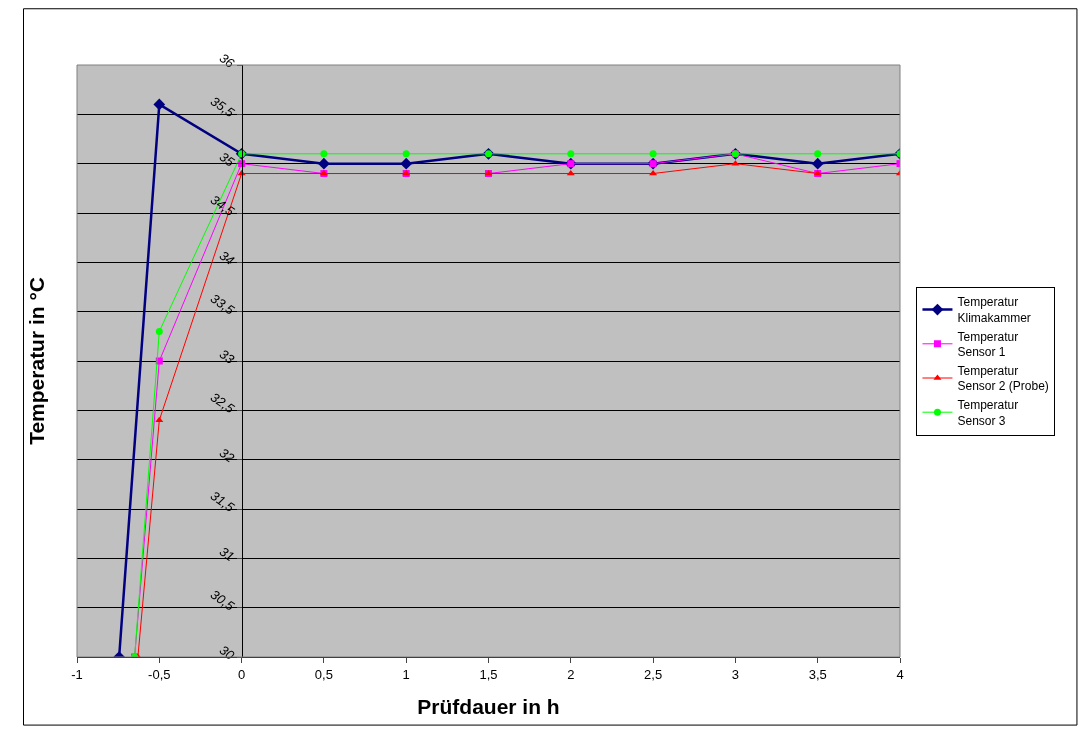 The width and height of the screenshot is (1078, 740). Describe the element at coordinates (159, 674) in the screenshot. I see `x-tick-label: -0,5` at that location.